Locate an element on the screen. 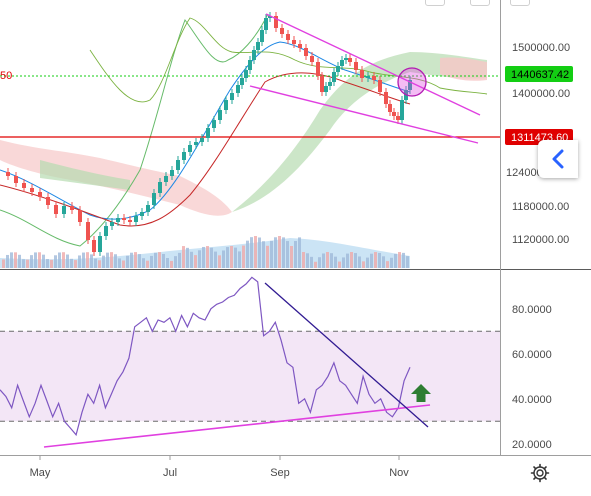  gear-icon is located at coordinates (540, 473).